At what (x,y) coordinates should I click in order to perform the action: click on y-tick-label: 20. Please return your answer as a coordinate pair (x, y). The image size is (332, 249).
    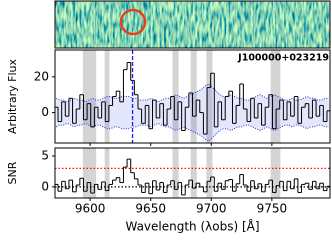
    Looking at the image, I should click on (41, 76).